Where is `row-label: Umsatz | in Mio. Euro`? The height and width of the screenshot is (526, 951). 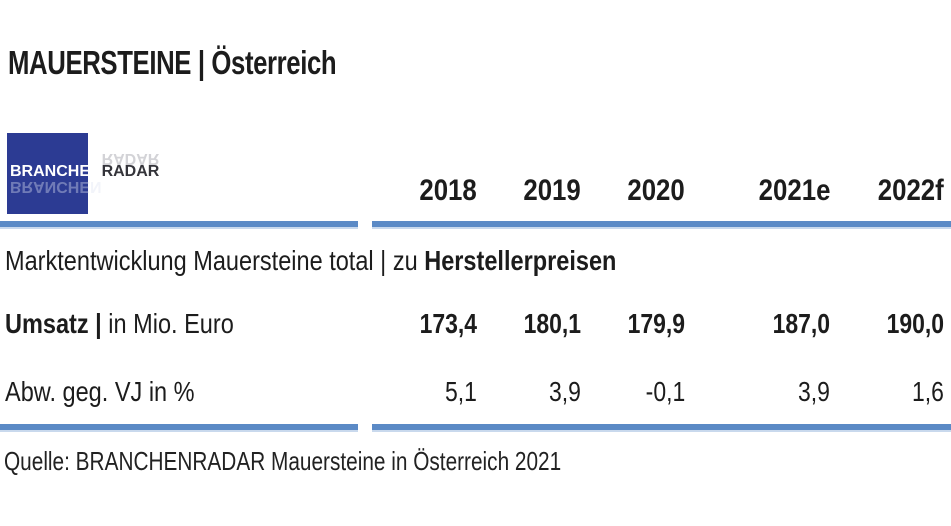 row-label: Umsatz | in Mio. Euro is located at coordinates (190, 324).